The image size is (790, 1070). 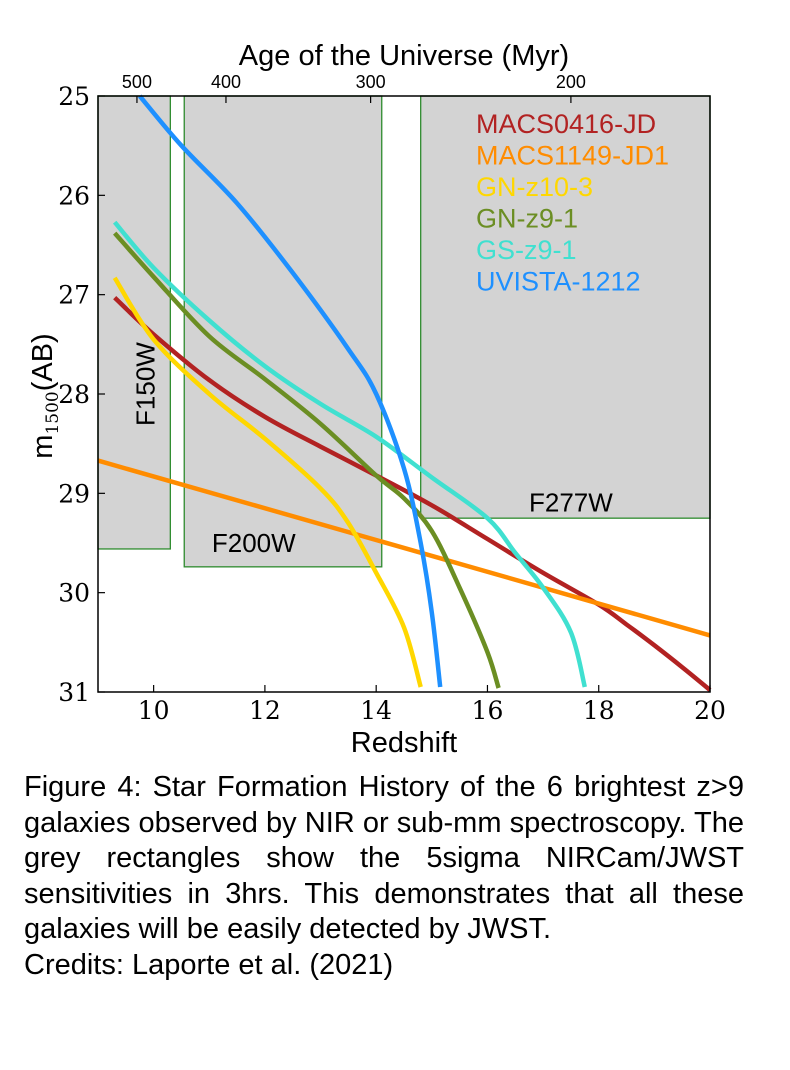 What do you see at coordinates (404, 743) in the screenshot?
I see `x-axis-title: Redshift` at bounding box center [404, 743].